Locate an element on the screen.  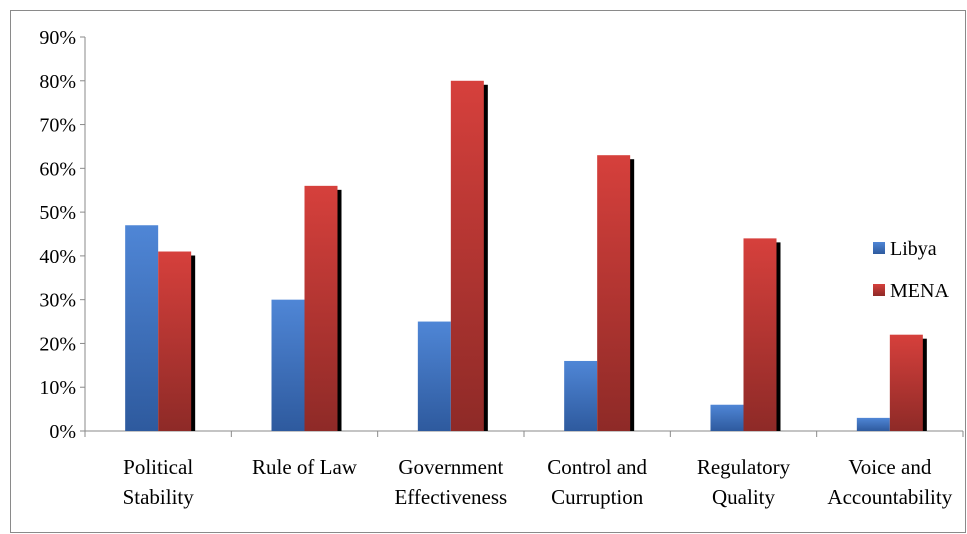
legend: Libya MENA is located at coordinates (911, 270).